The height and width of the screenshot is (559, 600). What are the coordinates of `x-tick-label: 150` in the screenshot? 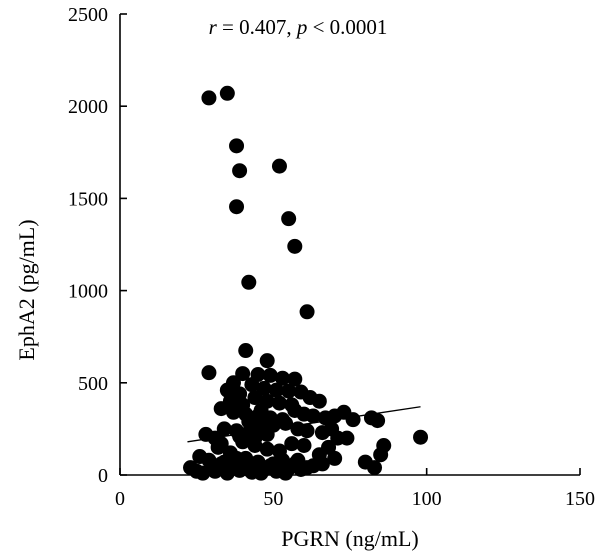 It's located at (580, 499).